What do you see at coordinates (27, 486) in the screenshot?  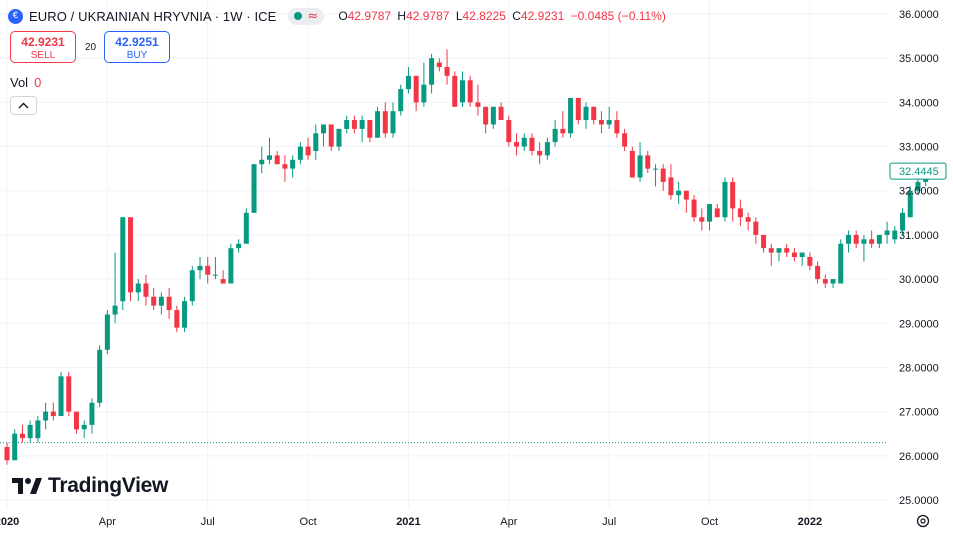 I see `tv-logo-icon` at bounding box center [27, 486].